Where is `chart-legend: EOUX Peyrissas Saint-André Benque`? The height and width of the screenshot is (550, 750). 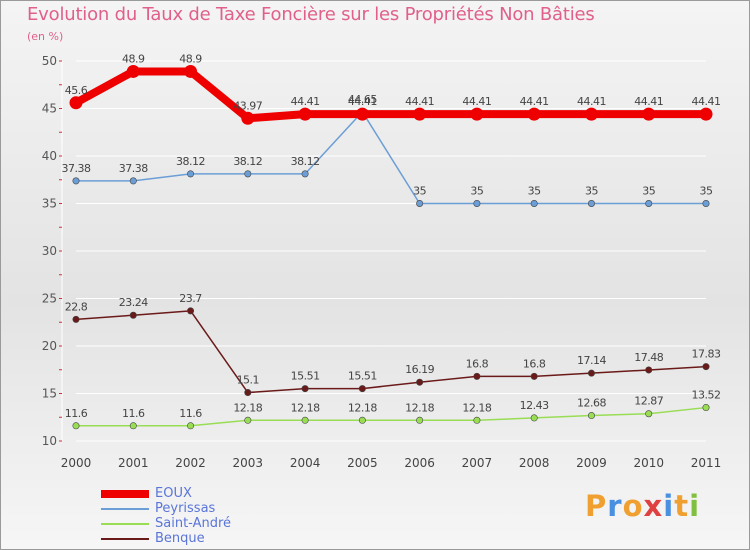 chart-legend: EOUX Peyrissas Saint-André Benque is located at coordinates (211, 516).